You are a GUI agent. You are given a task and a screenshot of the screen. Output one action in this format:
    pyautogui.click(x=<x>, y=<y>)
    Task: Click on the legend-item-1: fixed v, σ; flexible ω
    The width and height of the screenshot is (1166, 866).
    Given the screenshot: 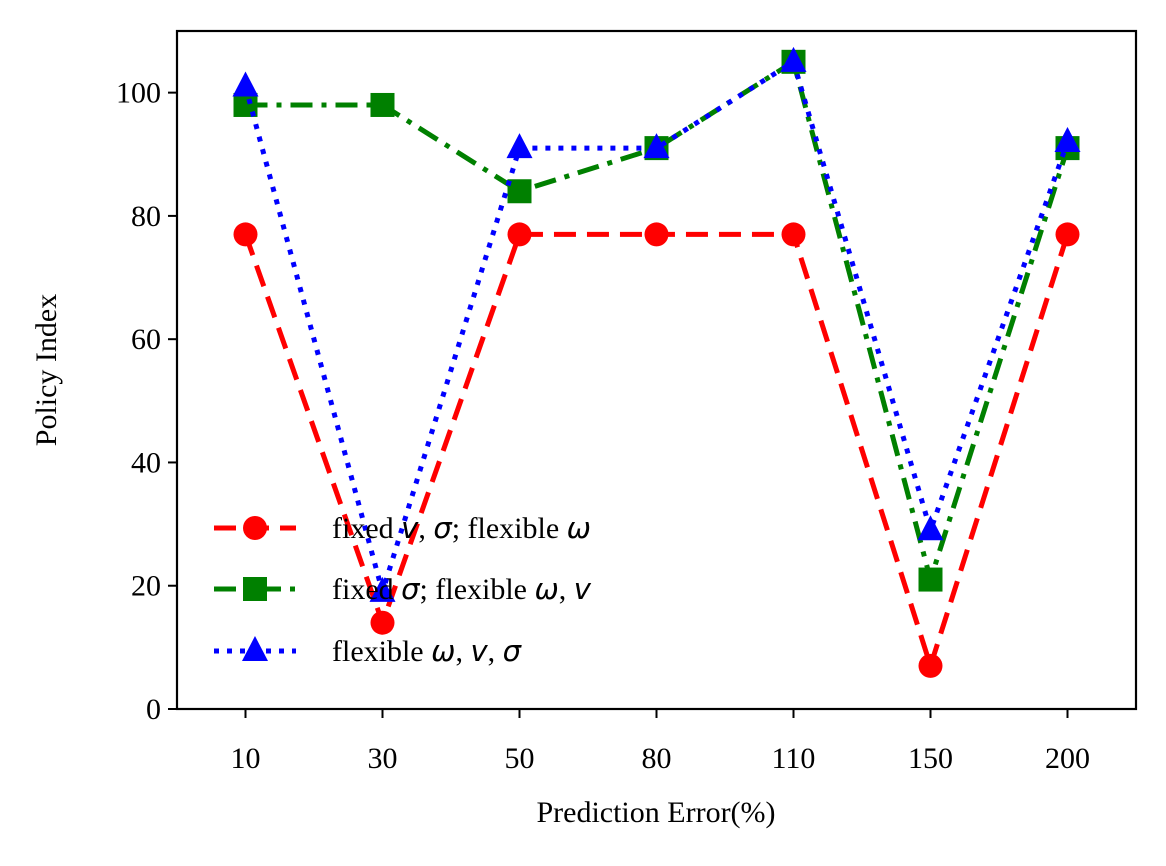 What is the action you would take?
    pyautogui.click(x=402, y=528)
    